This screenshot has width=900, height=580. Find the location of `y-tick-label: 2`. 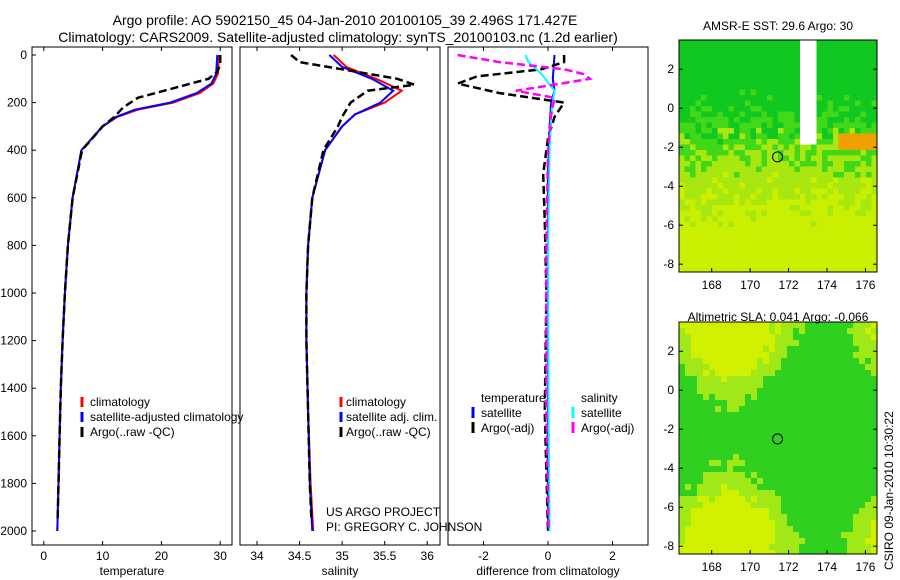

y-tick-label: 2 is located at coordinates (670, 351).